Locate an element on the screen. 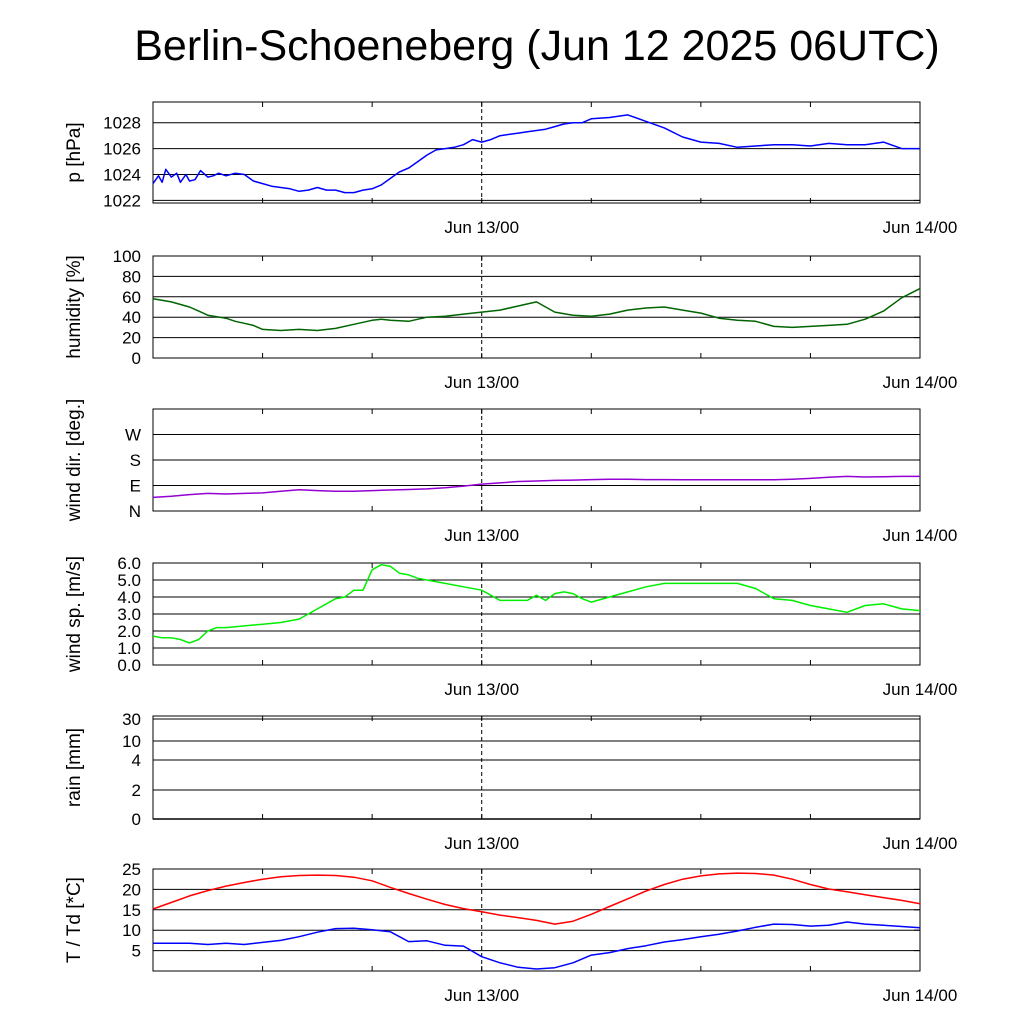 Image resolution: width=1024 pixels, height=1024 pixels. temperature-plot-frame is located at coordinates (536, 920).